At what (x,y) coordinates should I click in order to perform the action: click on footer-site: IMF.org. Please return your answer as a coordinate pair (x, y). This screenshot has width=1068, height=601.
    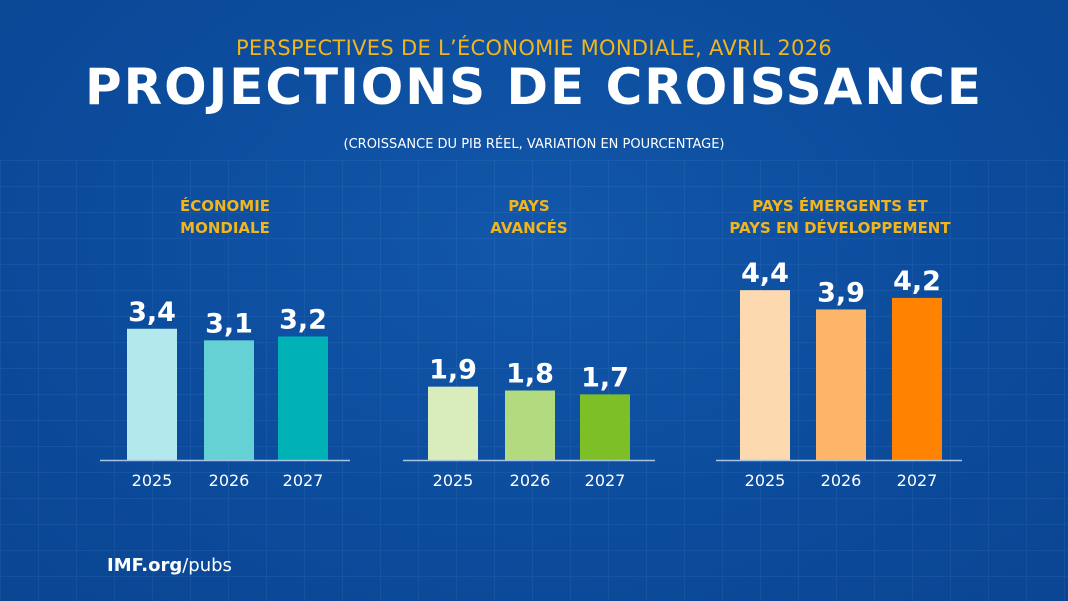
    Looking at the image, I should click on (145, 565).